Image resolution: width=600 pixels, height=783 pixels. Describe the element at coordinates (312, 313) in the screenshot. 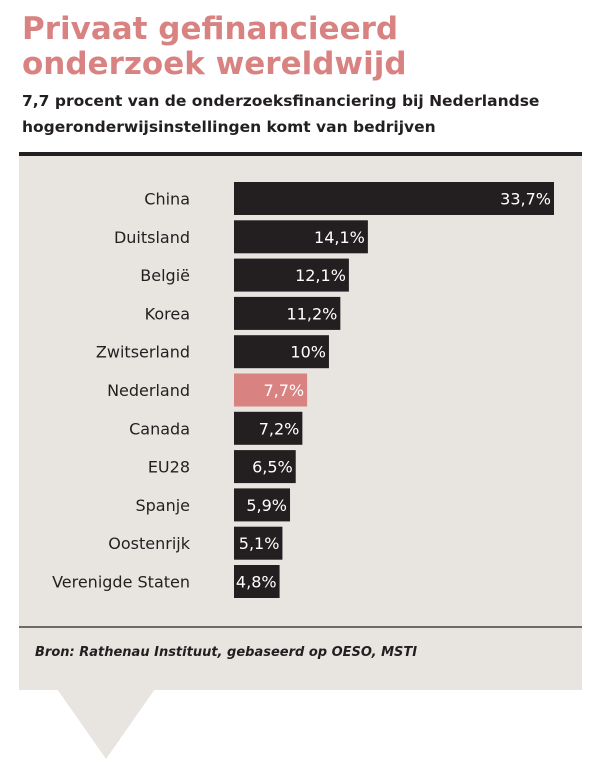

I see `value-label: 11,2%` at that location.